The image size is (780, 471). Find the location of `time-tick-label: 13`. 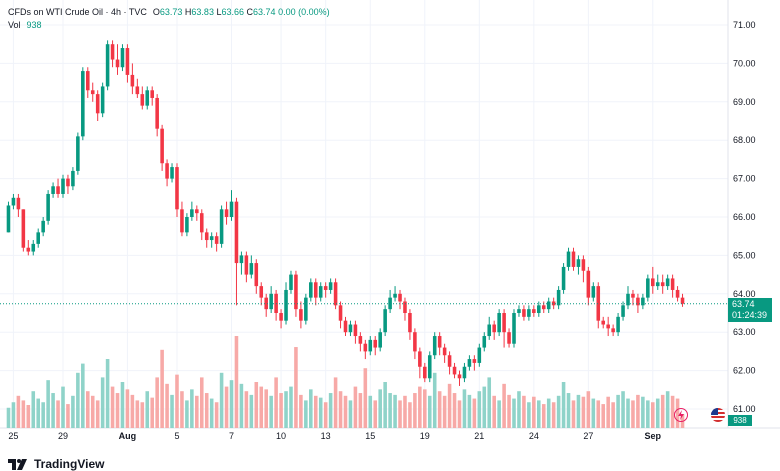

time-tick-label: 13 is located at coordinates (326, 436).